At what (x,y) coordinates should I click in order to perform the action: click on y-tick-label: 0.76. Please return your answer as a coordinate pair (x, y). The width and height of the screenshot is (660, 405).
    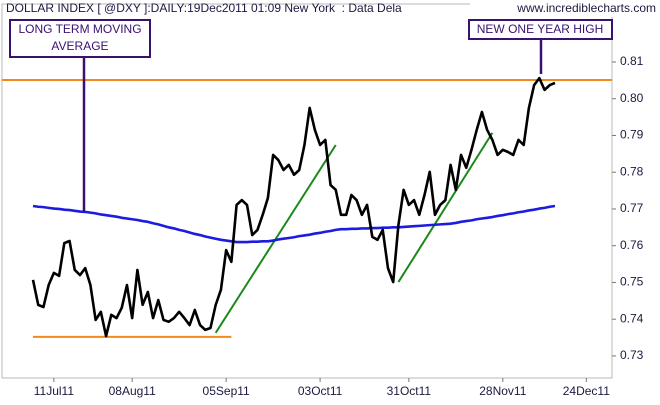
    Looking at the image, I should click on (632, 245).